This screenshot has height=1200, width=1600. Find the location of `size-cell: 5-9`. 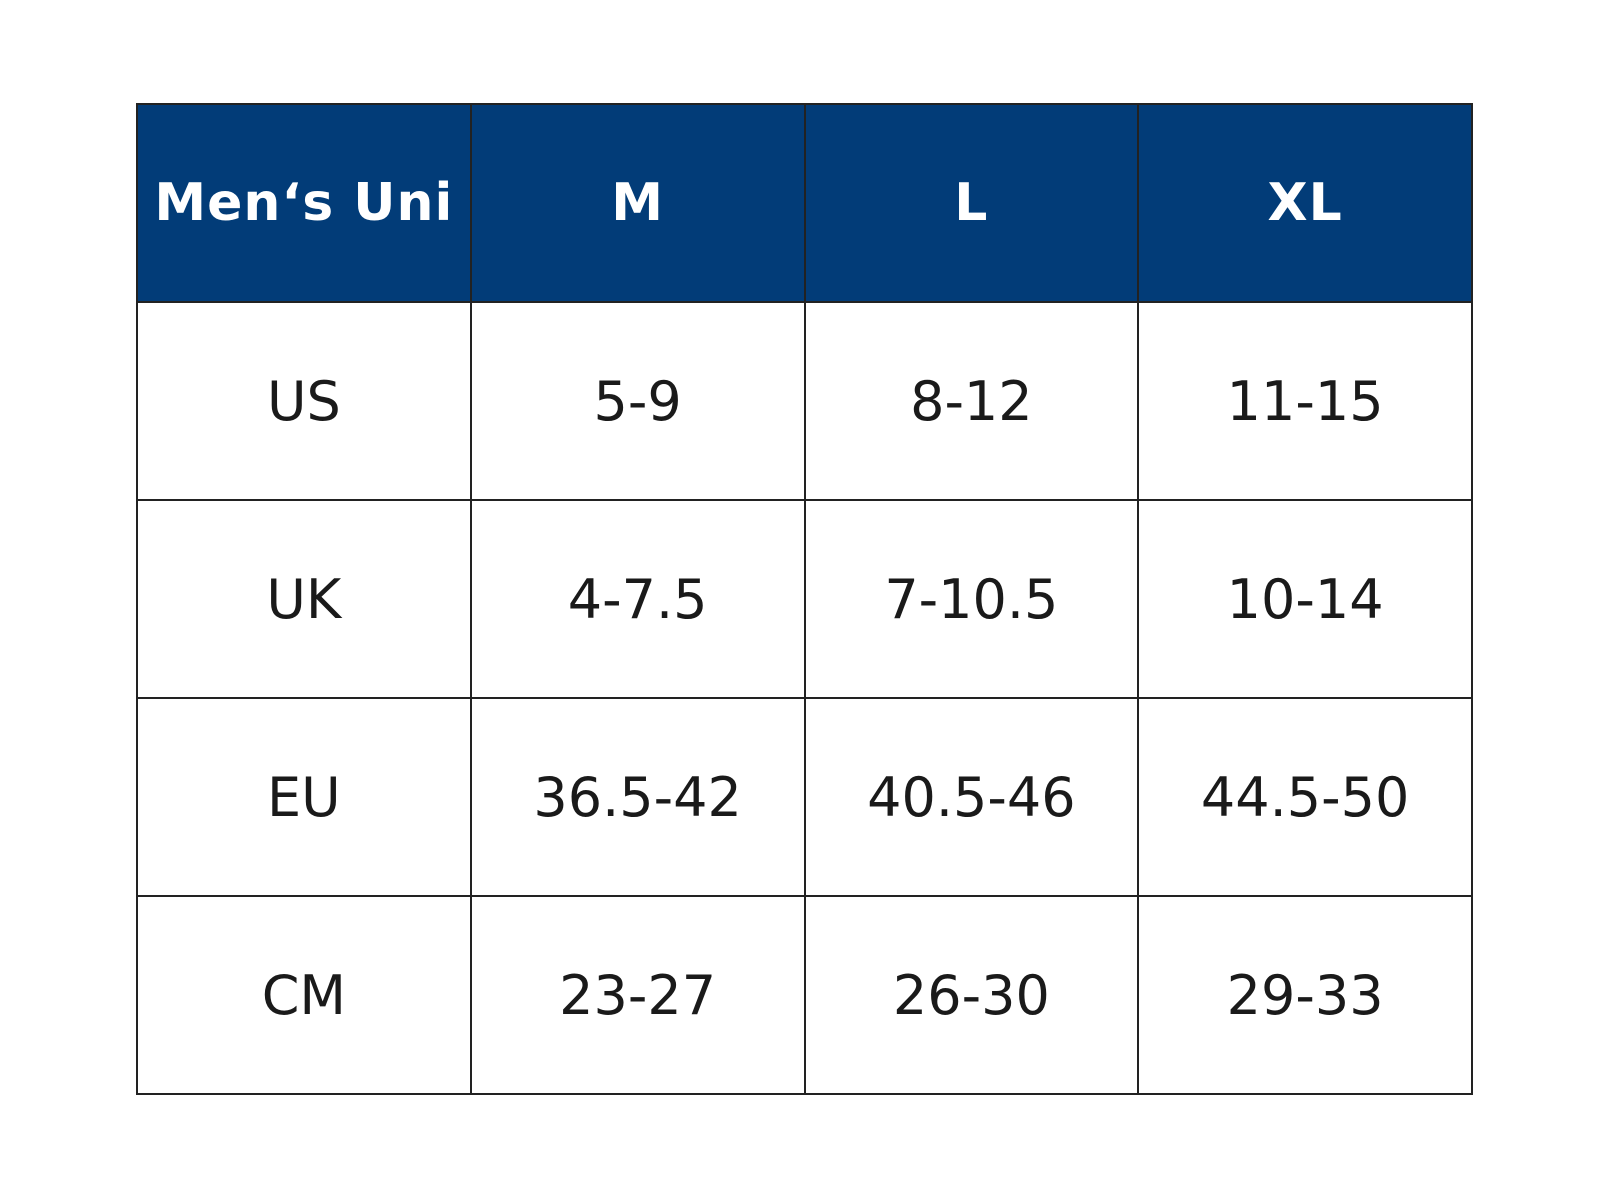

size-cell: 5-9 is located at coordinates (637, 401).